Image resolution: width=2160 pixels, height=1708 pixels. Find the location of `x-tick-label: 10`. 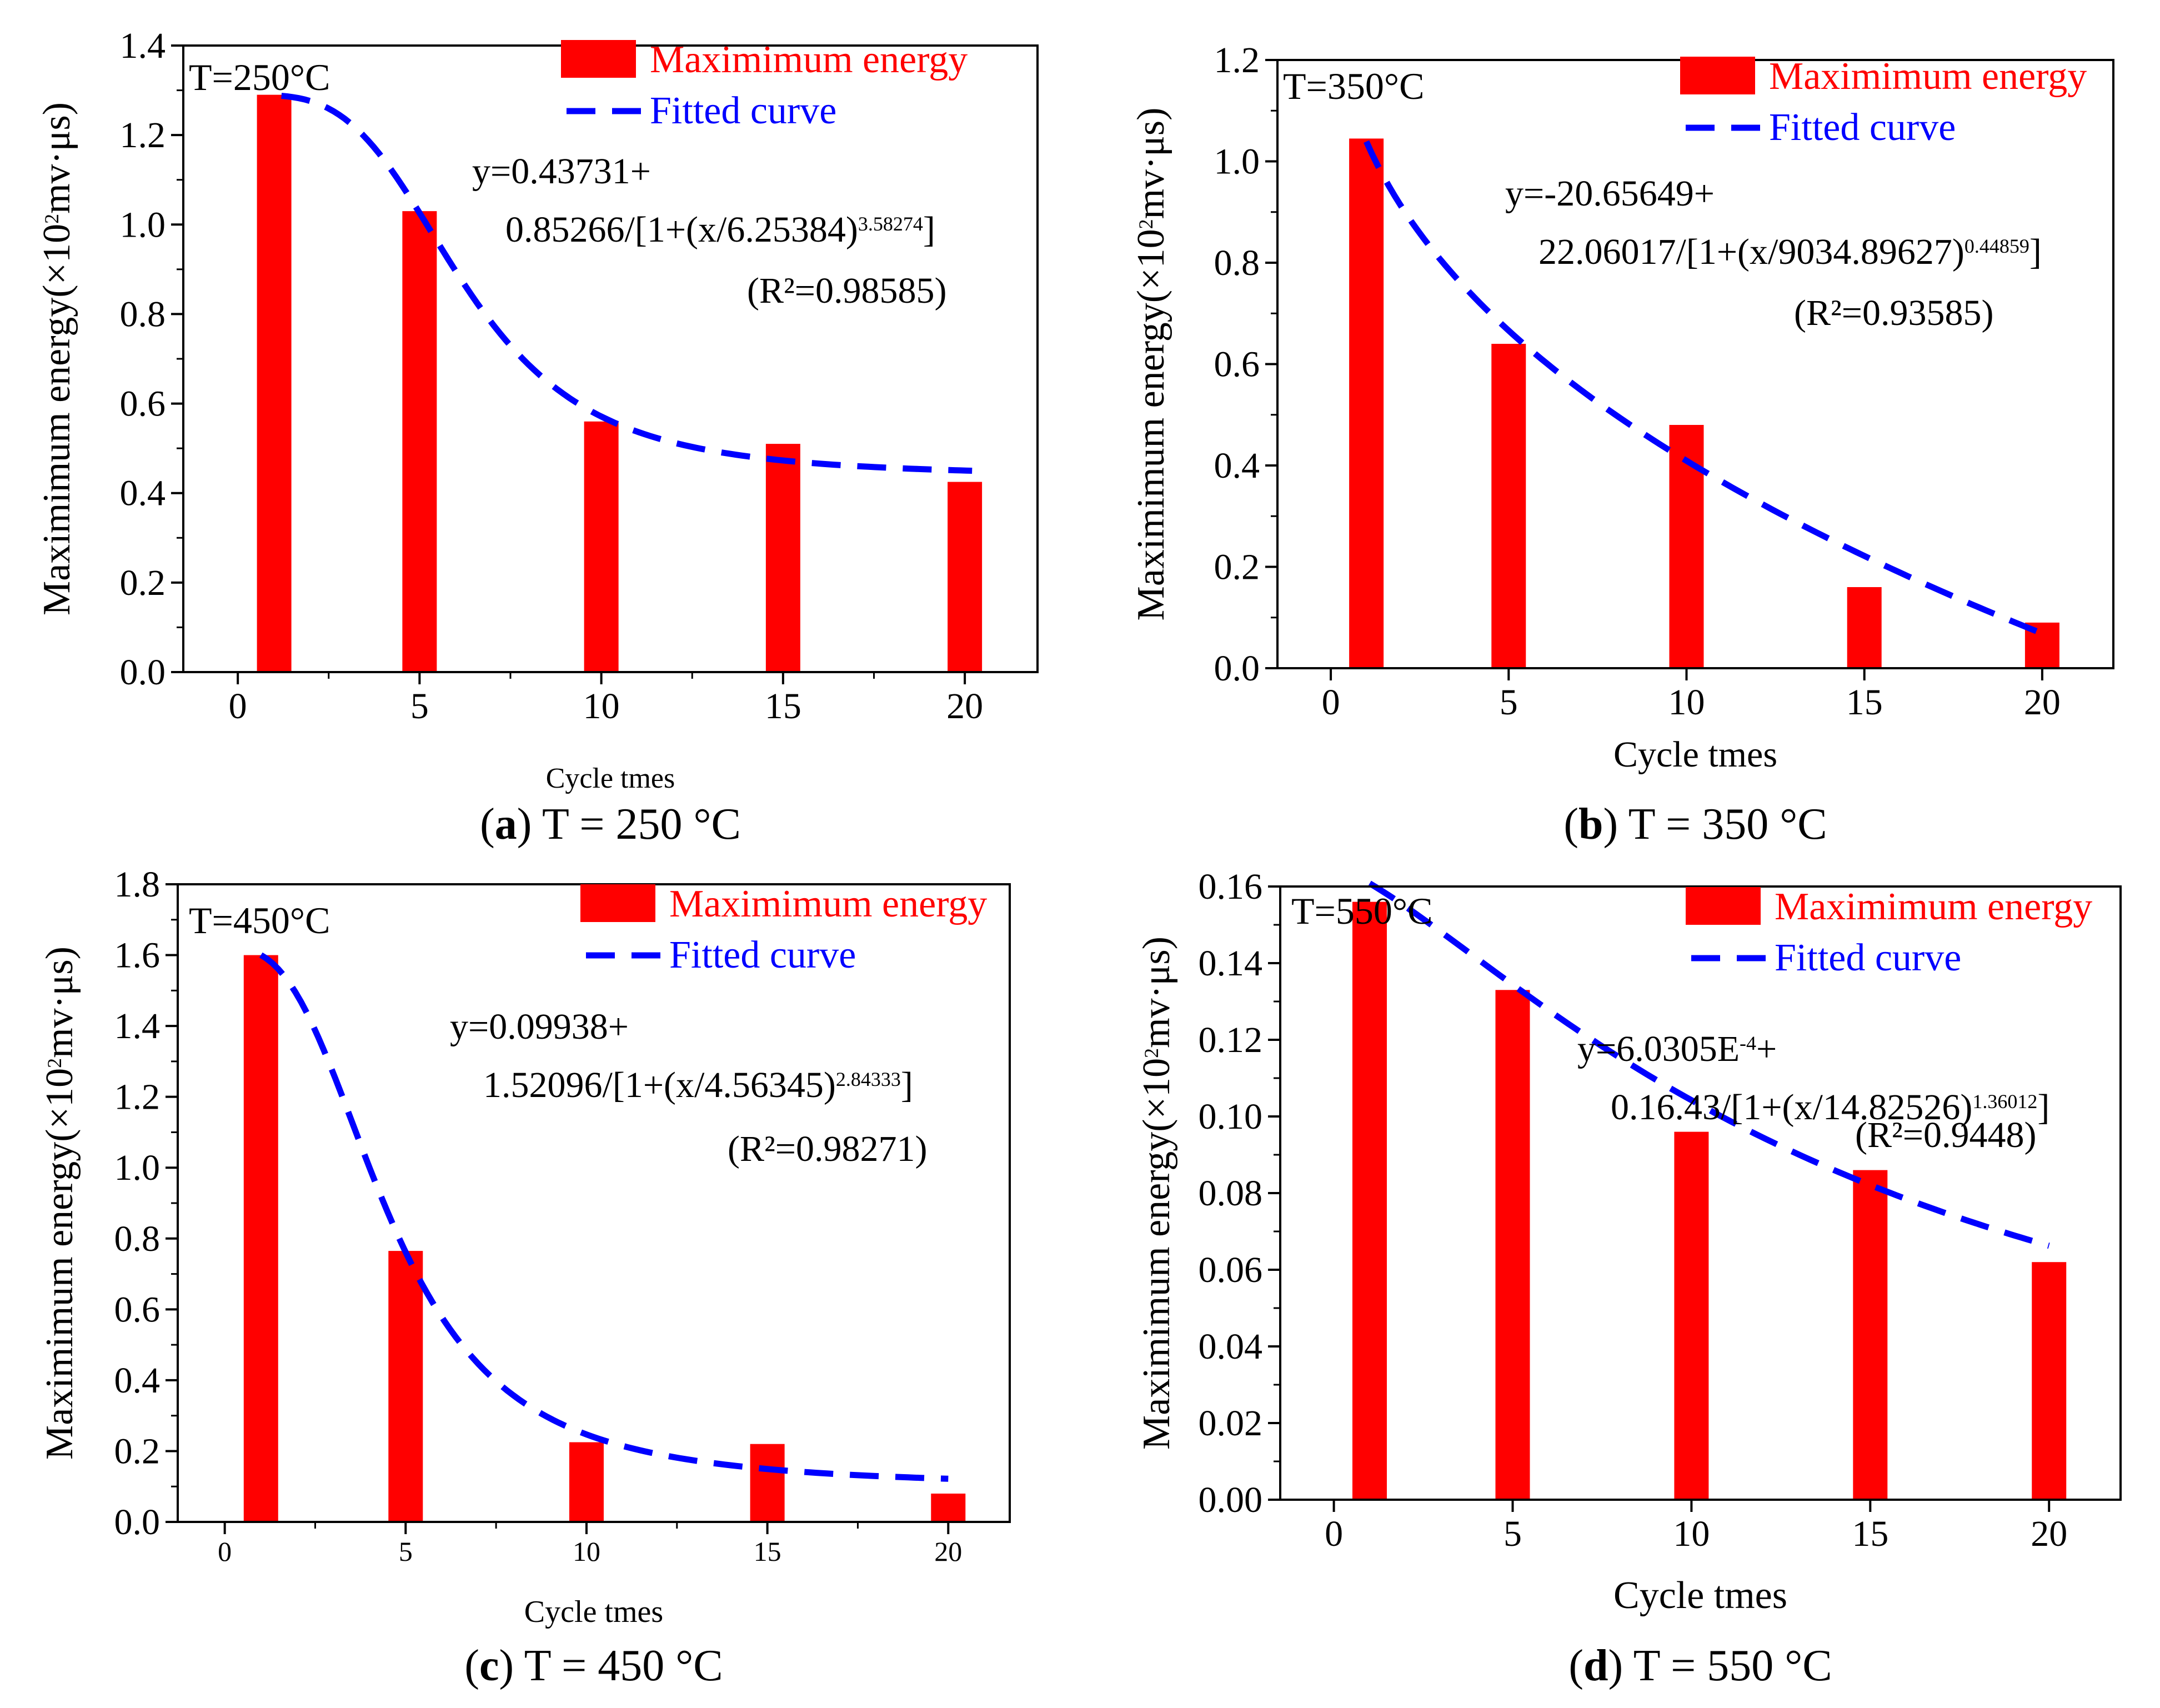

x-tick-label: 10 is located at coordinates (1686, 702).